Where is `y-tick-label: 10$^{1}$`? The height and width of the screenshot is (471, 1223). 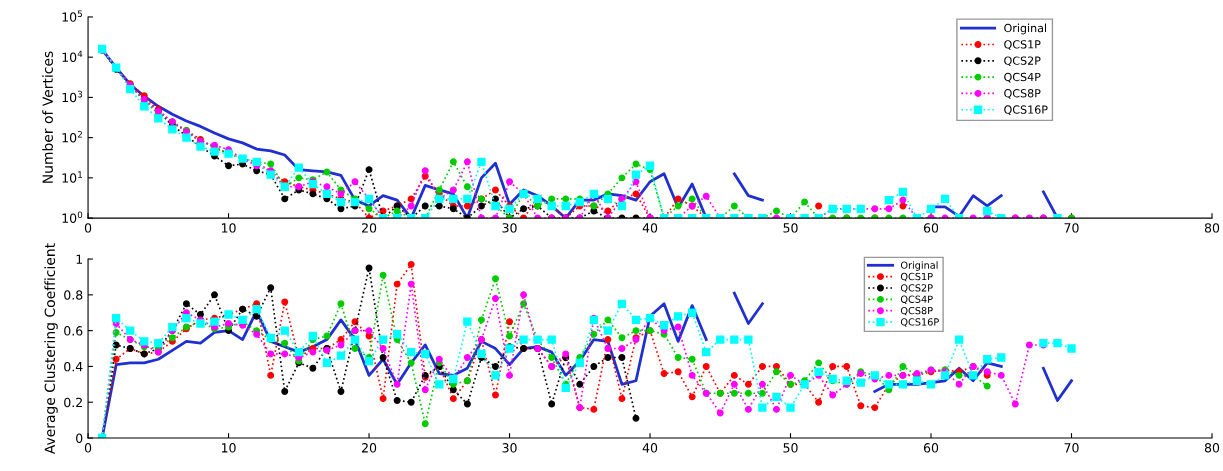 y-tick-label: 10$^{1}$ is located at coordinates (72, 177).